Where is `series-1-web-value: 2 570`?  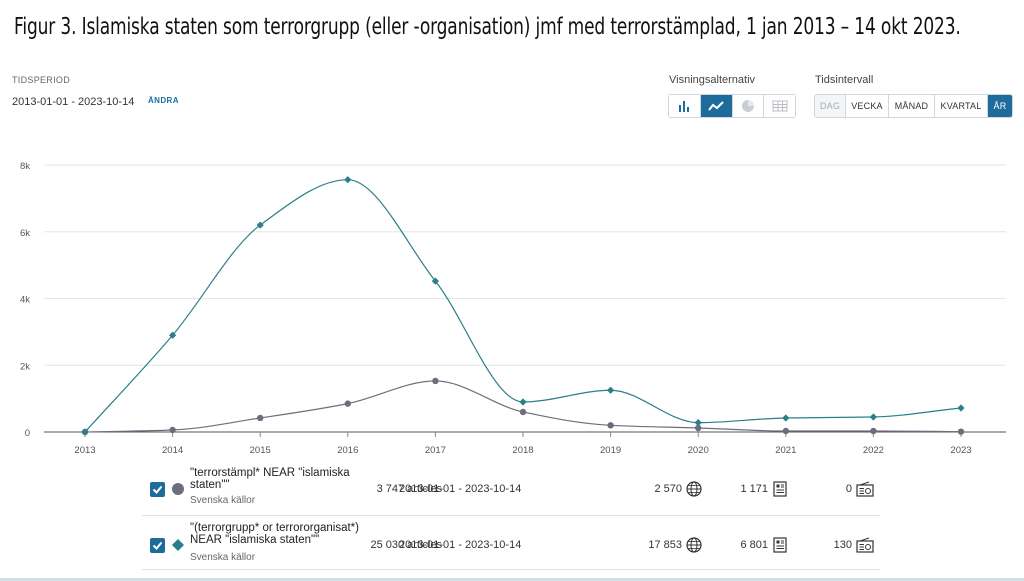
series-1-web-value: 2 570 is located at coordinates (668, 489).